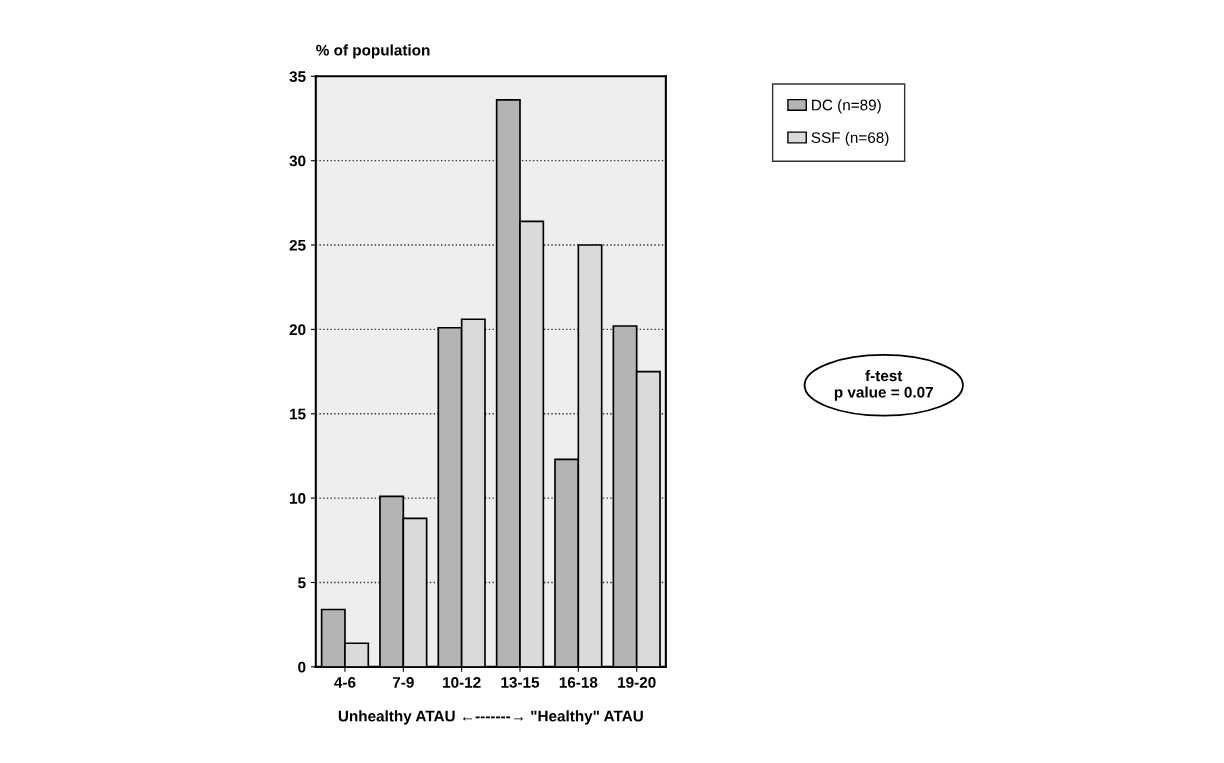 The image size is (1224, 763). What do you see at coordinates (297, 330) in the screenshot?
I see `y-tick-label: 20` at bounding box center [297, 330].